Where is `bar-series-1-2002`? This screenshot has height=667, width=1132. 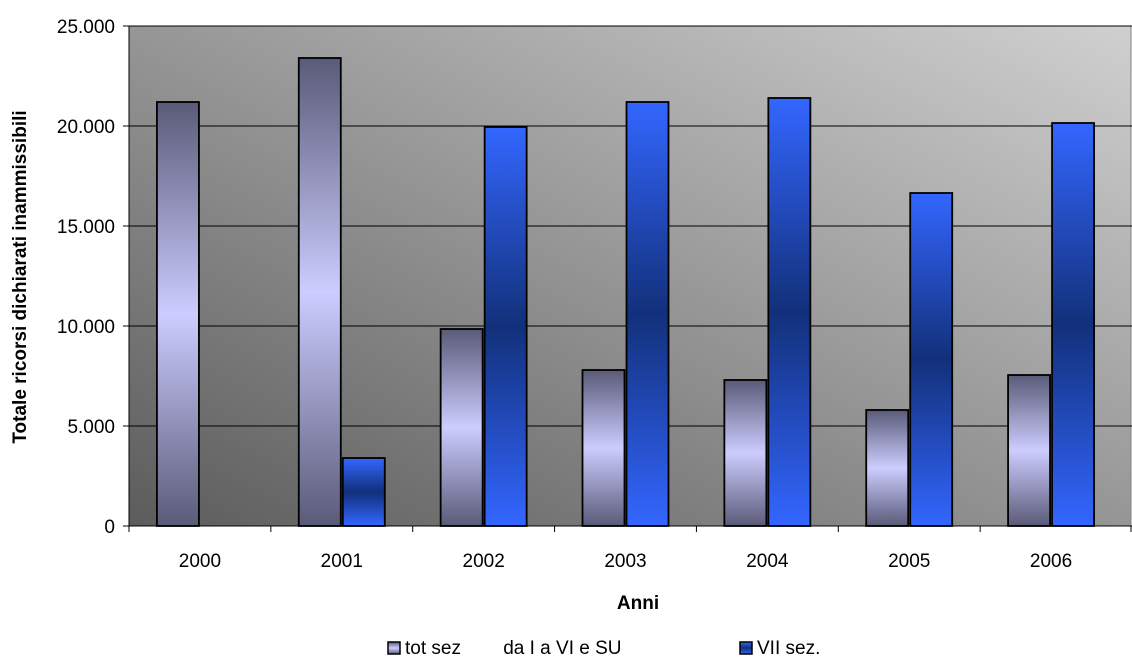
bar-series-1-2002 is located at coordinates (461, 427).